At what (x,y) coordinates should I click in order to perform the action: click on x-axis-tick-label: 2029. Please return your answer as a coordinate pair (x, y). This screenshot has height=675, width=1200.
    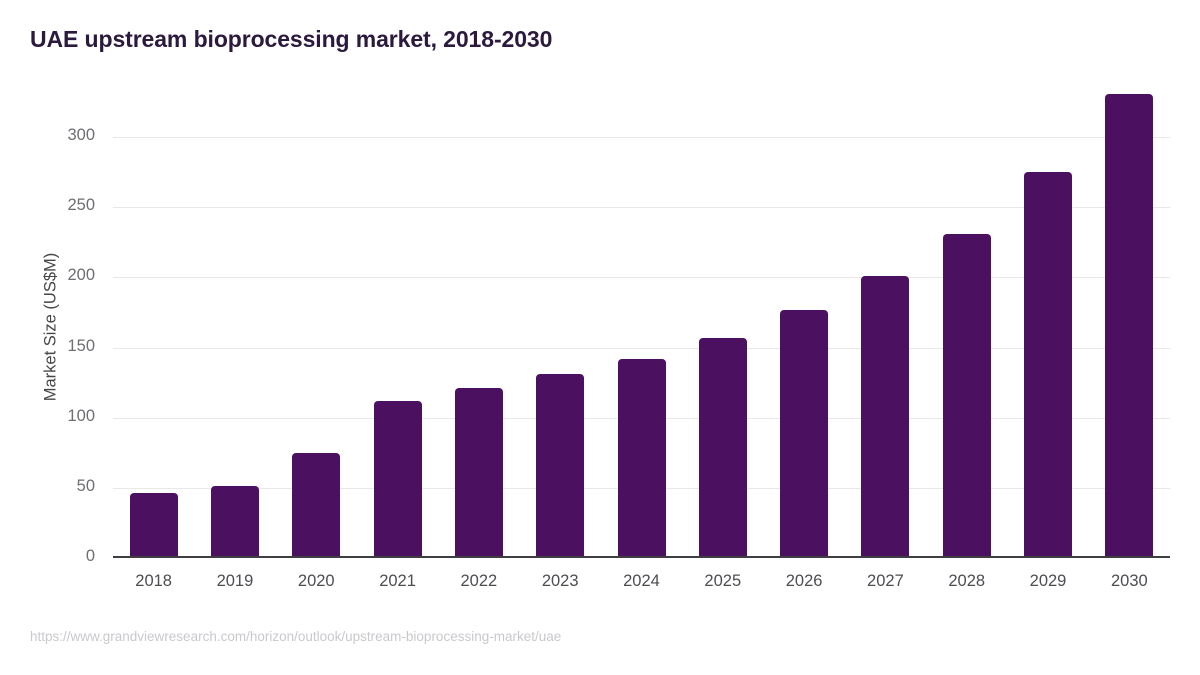
    Looking at the image, I should click on (1048, 581).